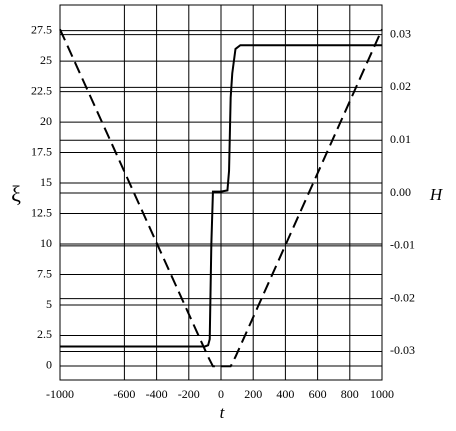  I want to click on x-tick-label: 600, so click(318, 394).